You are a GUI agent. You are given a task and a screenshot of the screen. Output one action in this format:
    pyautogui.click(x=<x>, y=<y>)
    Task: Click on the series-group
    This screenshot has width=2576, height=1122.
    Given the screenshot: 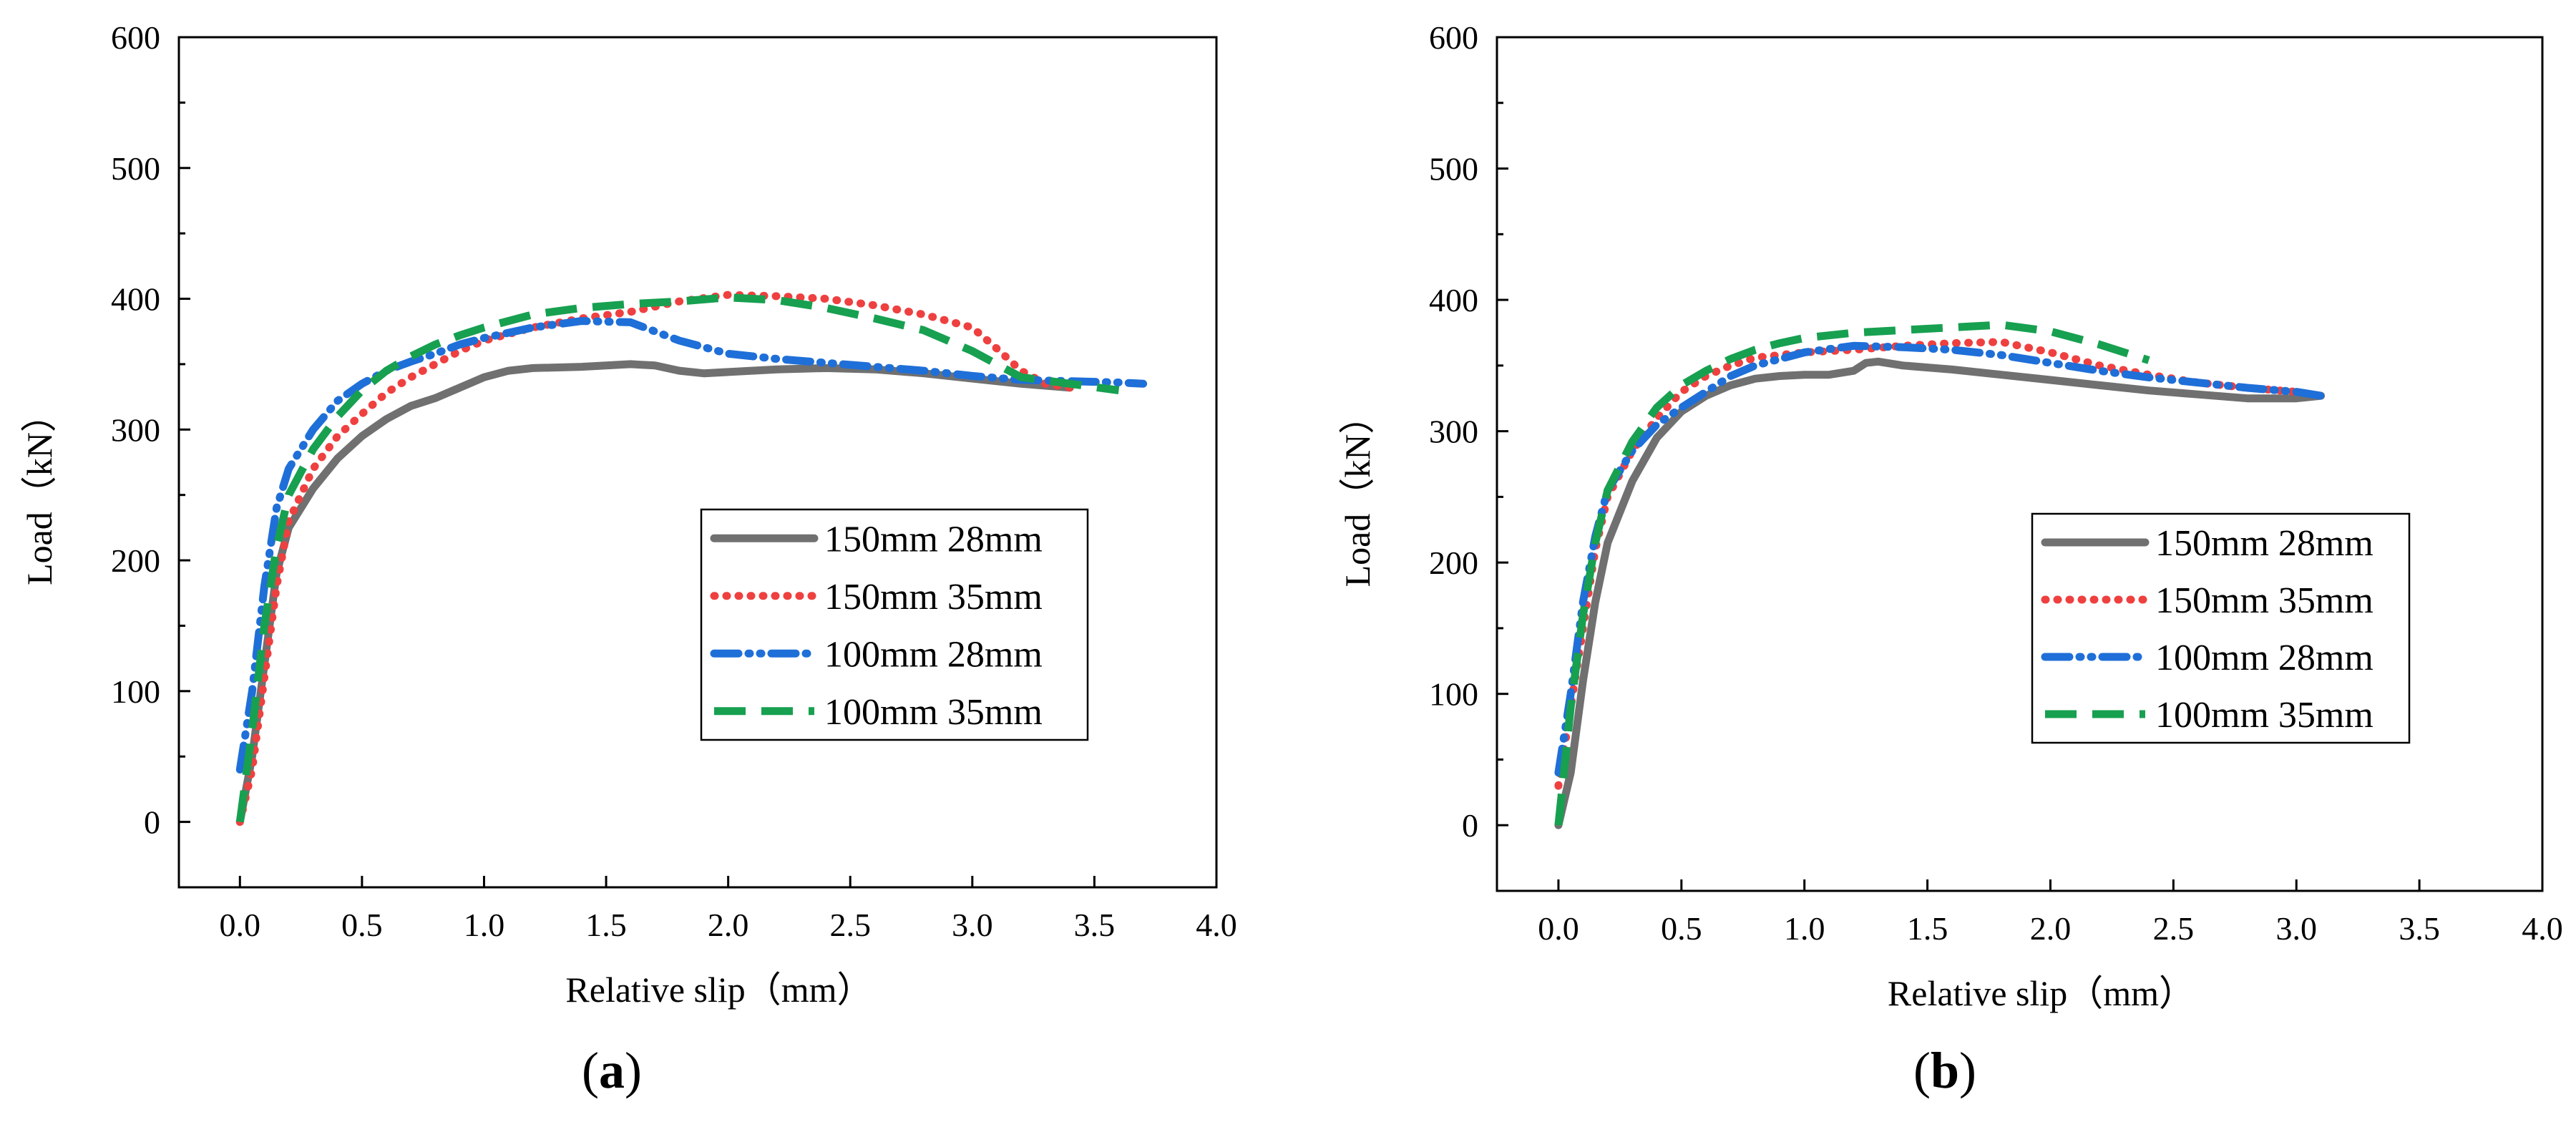 What is the action you would take?
    pyautogui.click(x=1940, y=575)
    